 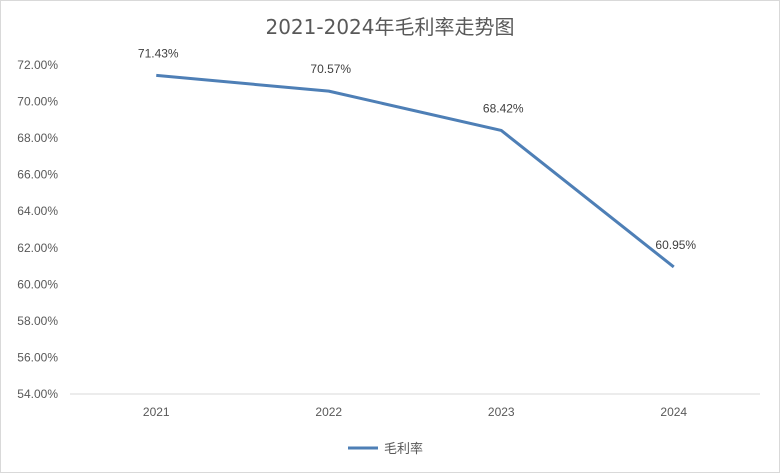 What do you see at coordinates (330, 69) in the screenshot?
I see `data-label: 70.57%` at bounding box center [330, 69].